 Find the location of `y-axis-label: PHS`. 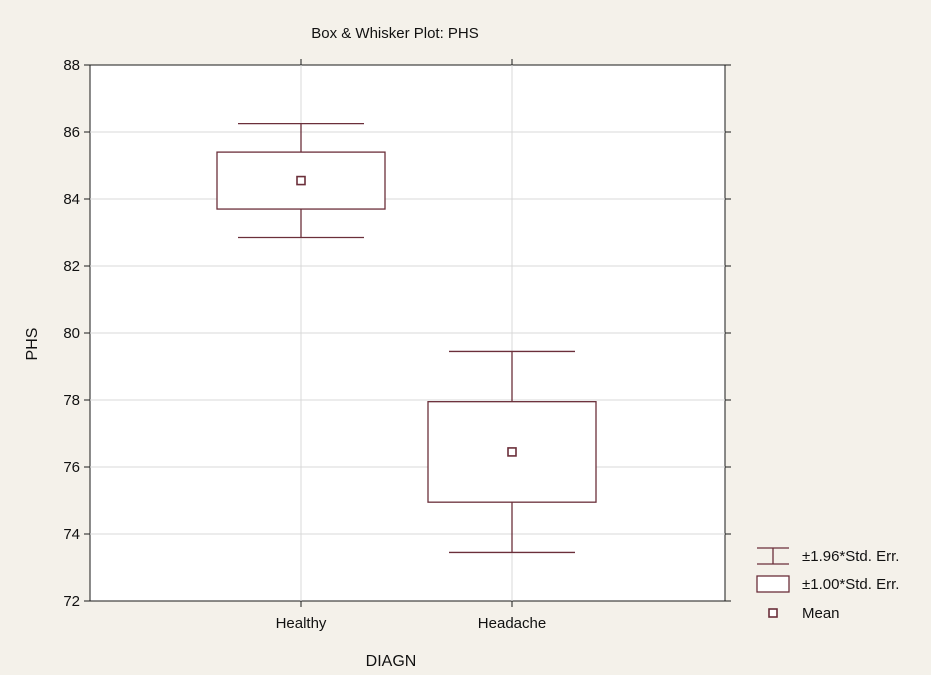

y-axis-label: PHS is located at coordinates (32, 344).